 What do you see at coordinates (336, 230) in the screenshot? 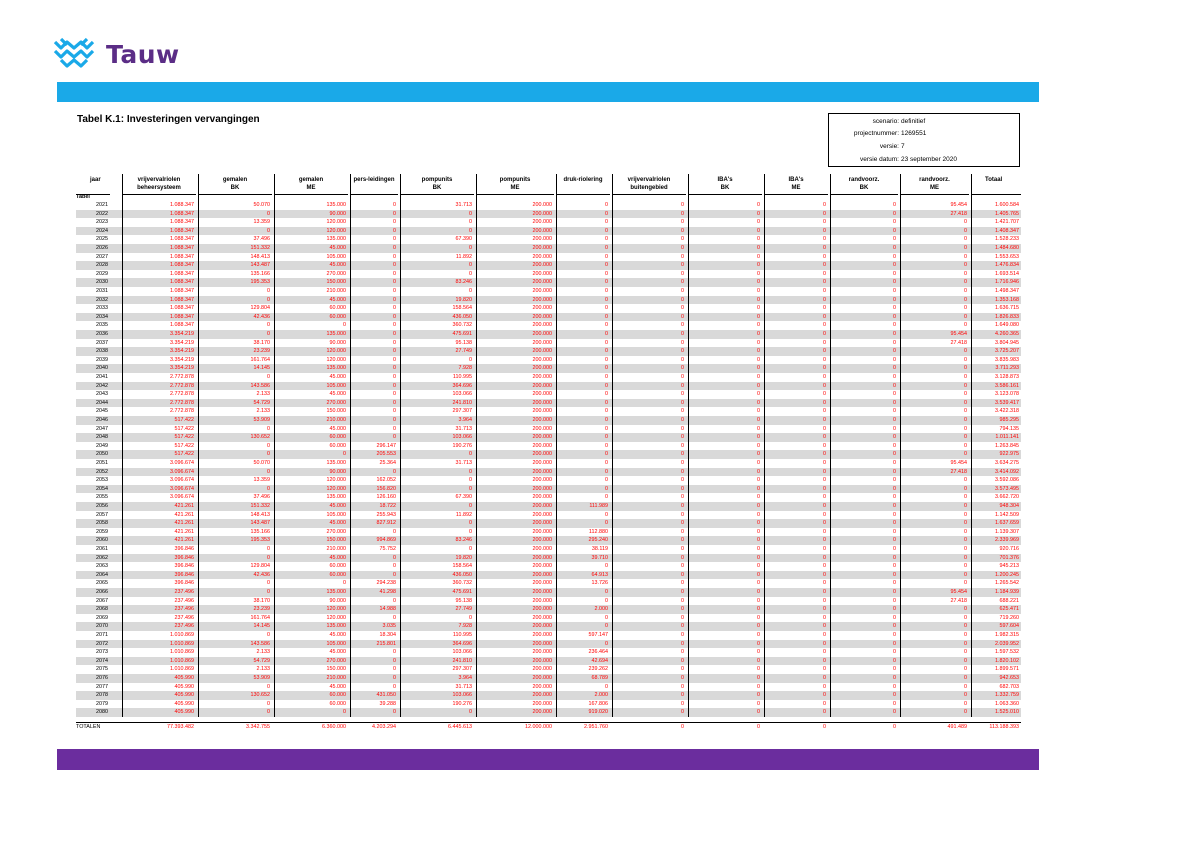
I see `value-cell: 120.000` at bounding box center [336, 230].